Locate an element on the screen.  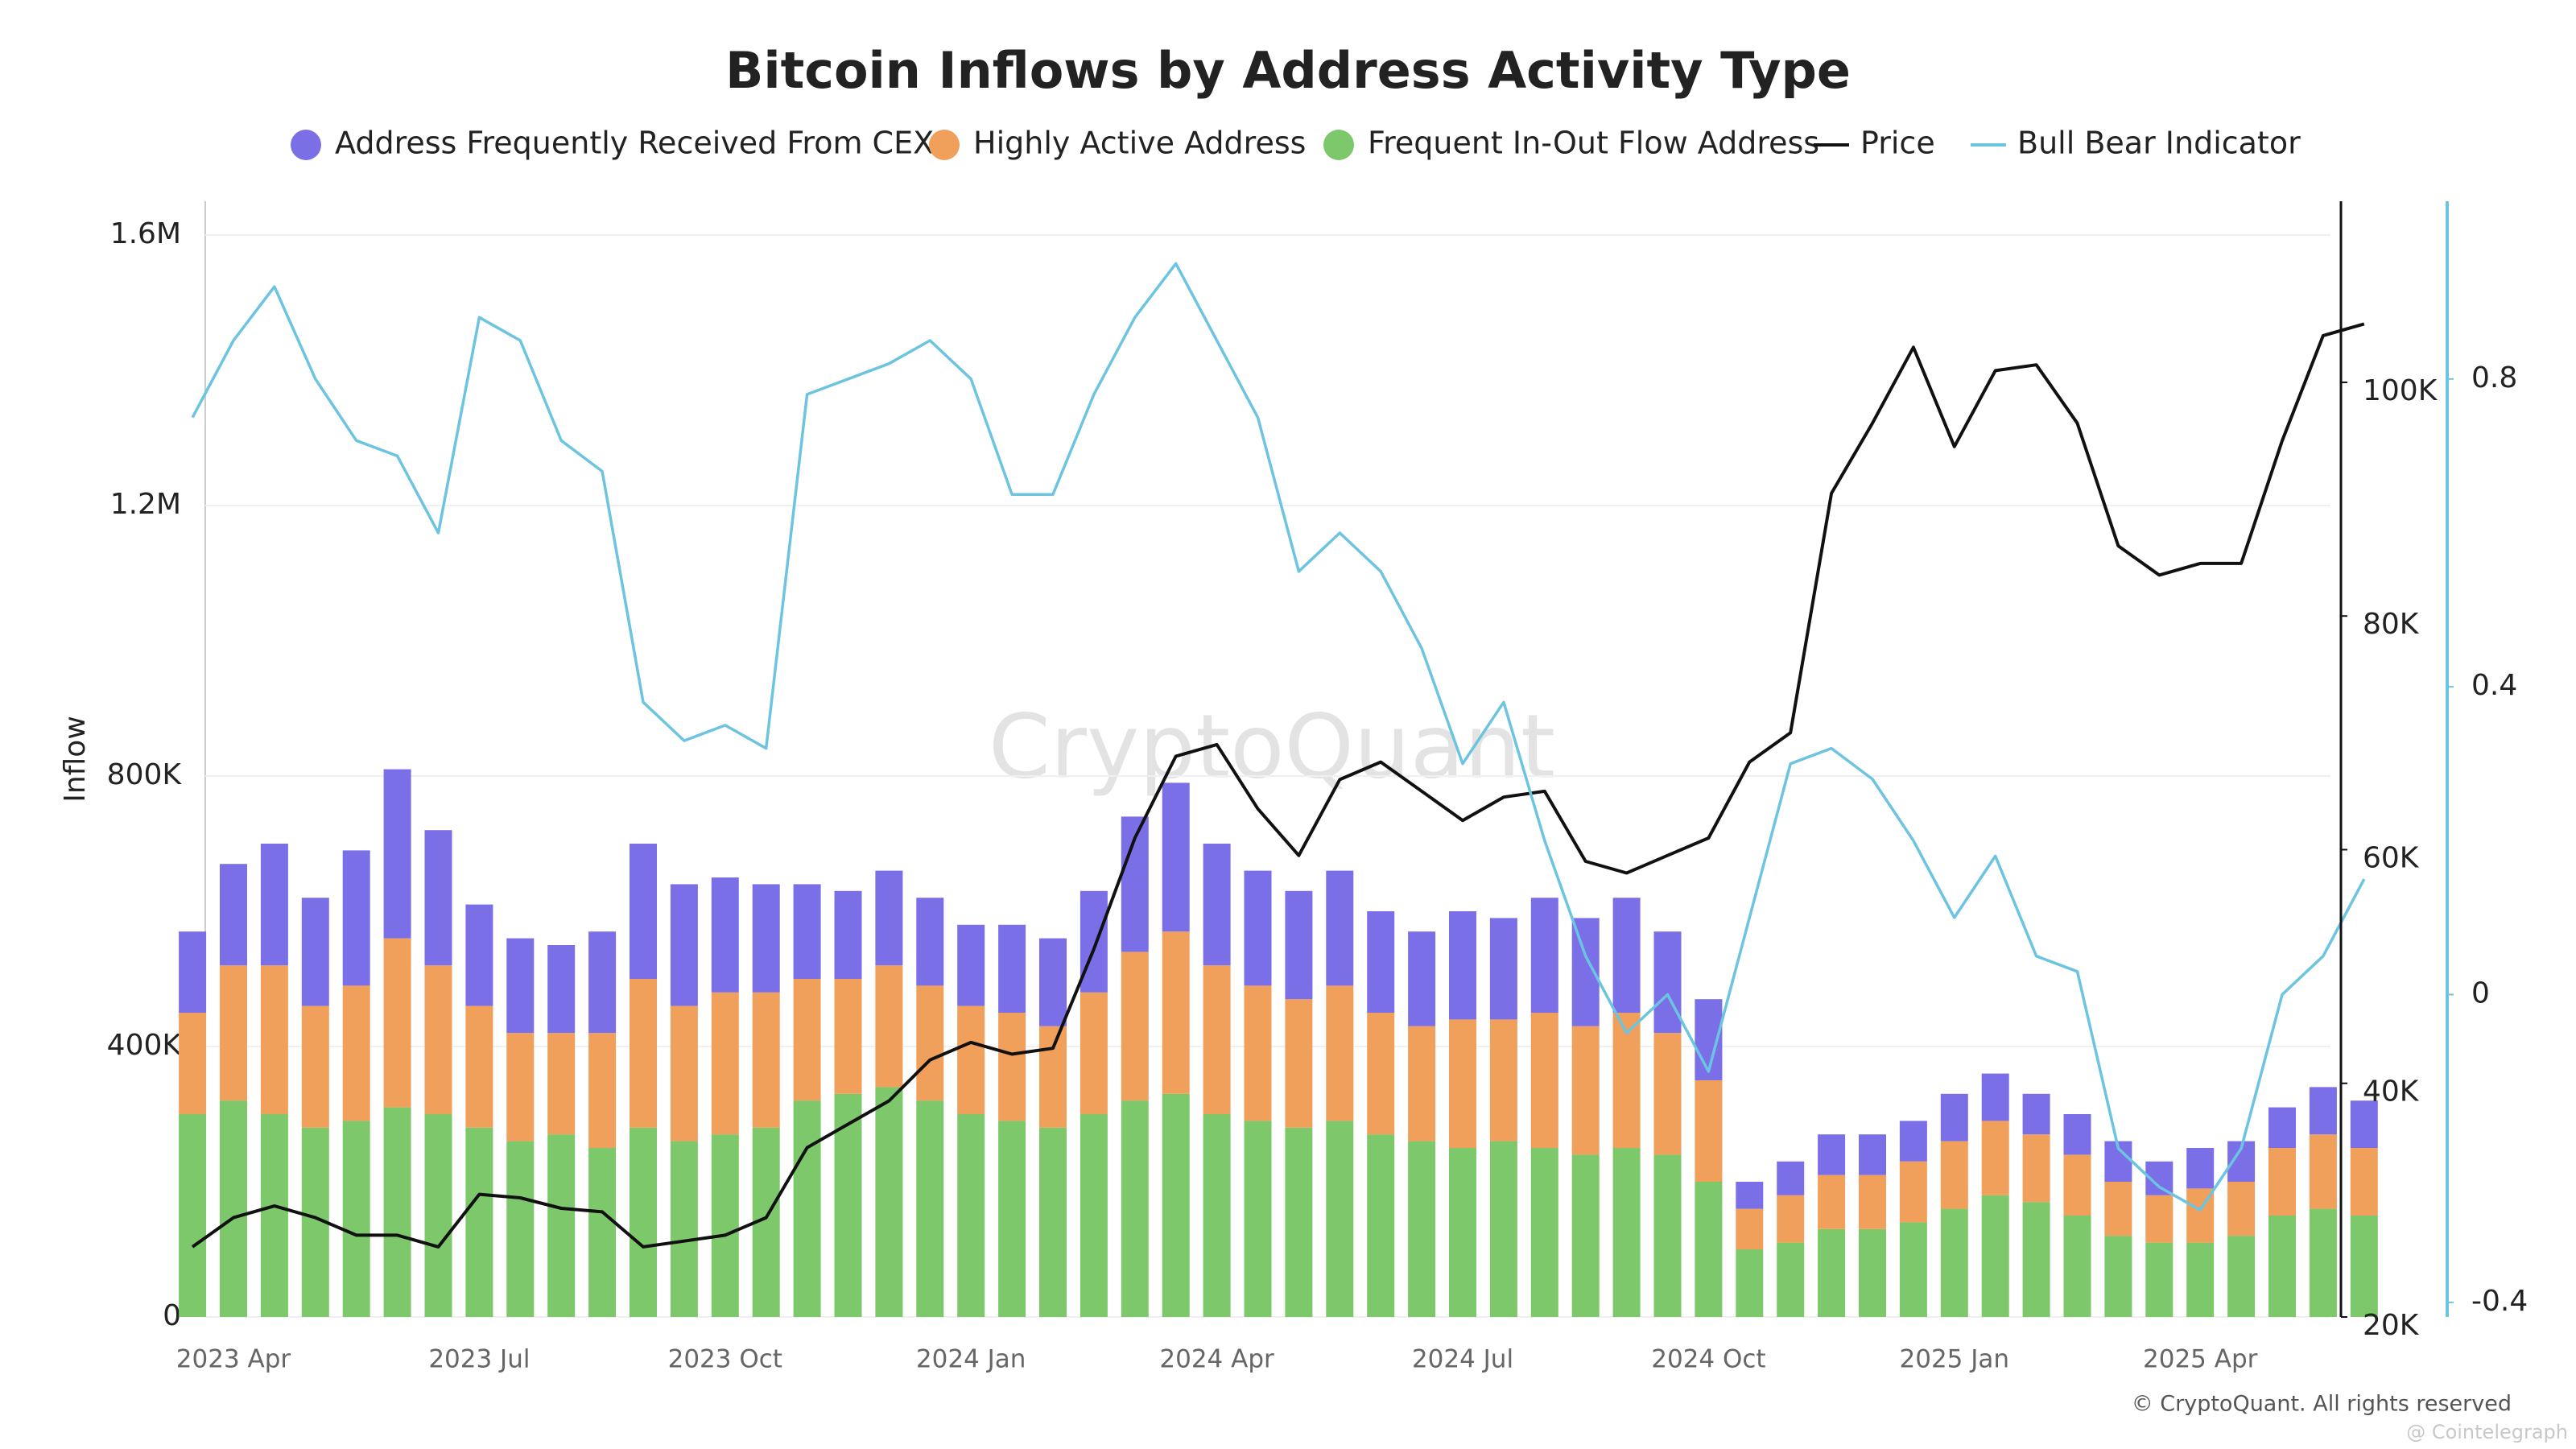
y3-tick-label: -0.4 is located at coordinates (2499, 1301).